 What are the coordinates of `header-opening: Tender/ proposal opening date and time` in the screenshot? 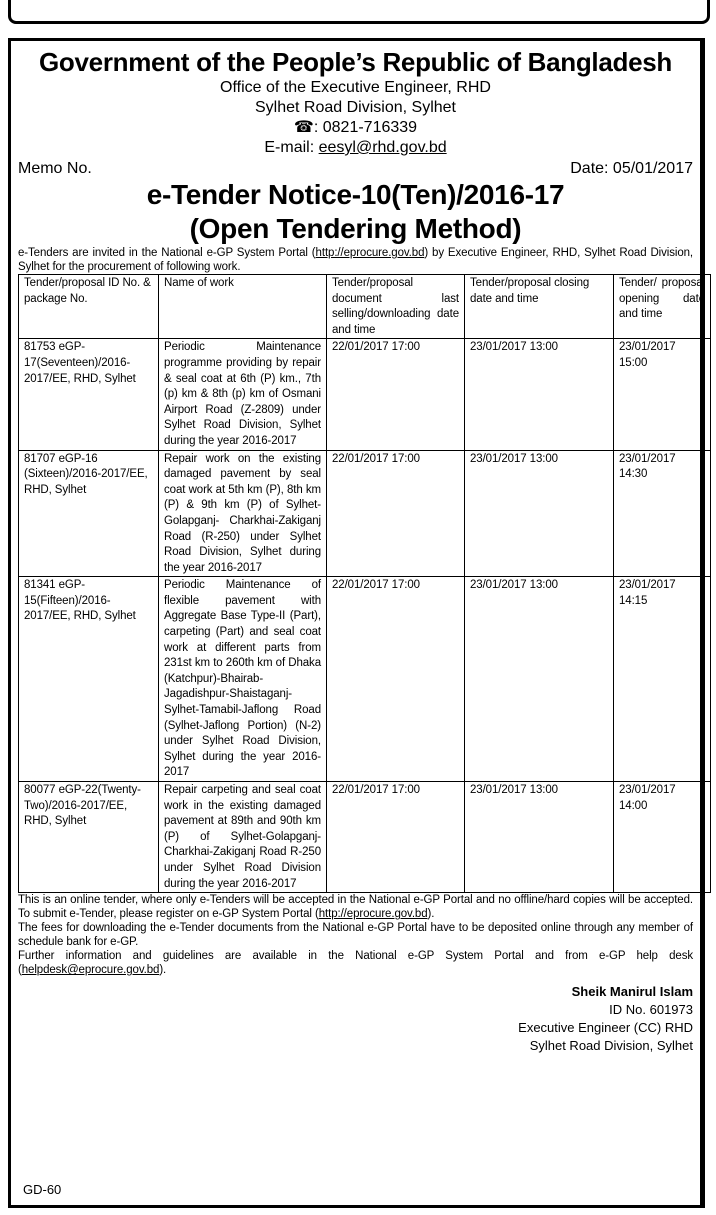 It's located at (662, 306).